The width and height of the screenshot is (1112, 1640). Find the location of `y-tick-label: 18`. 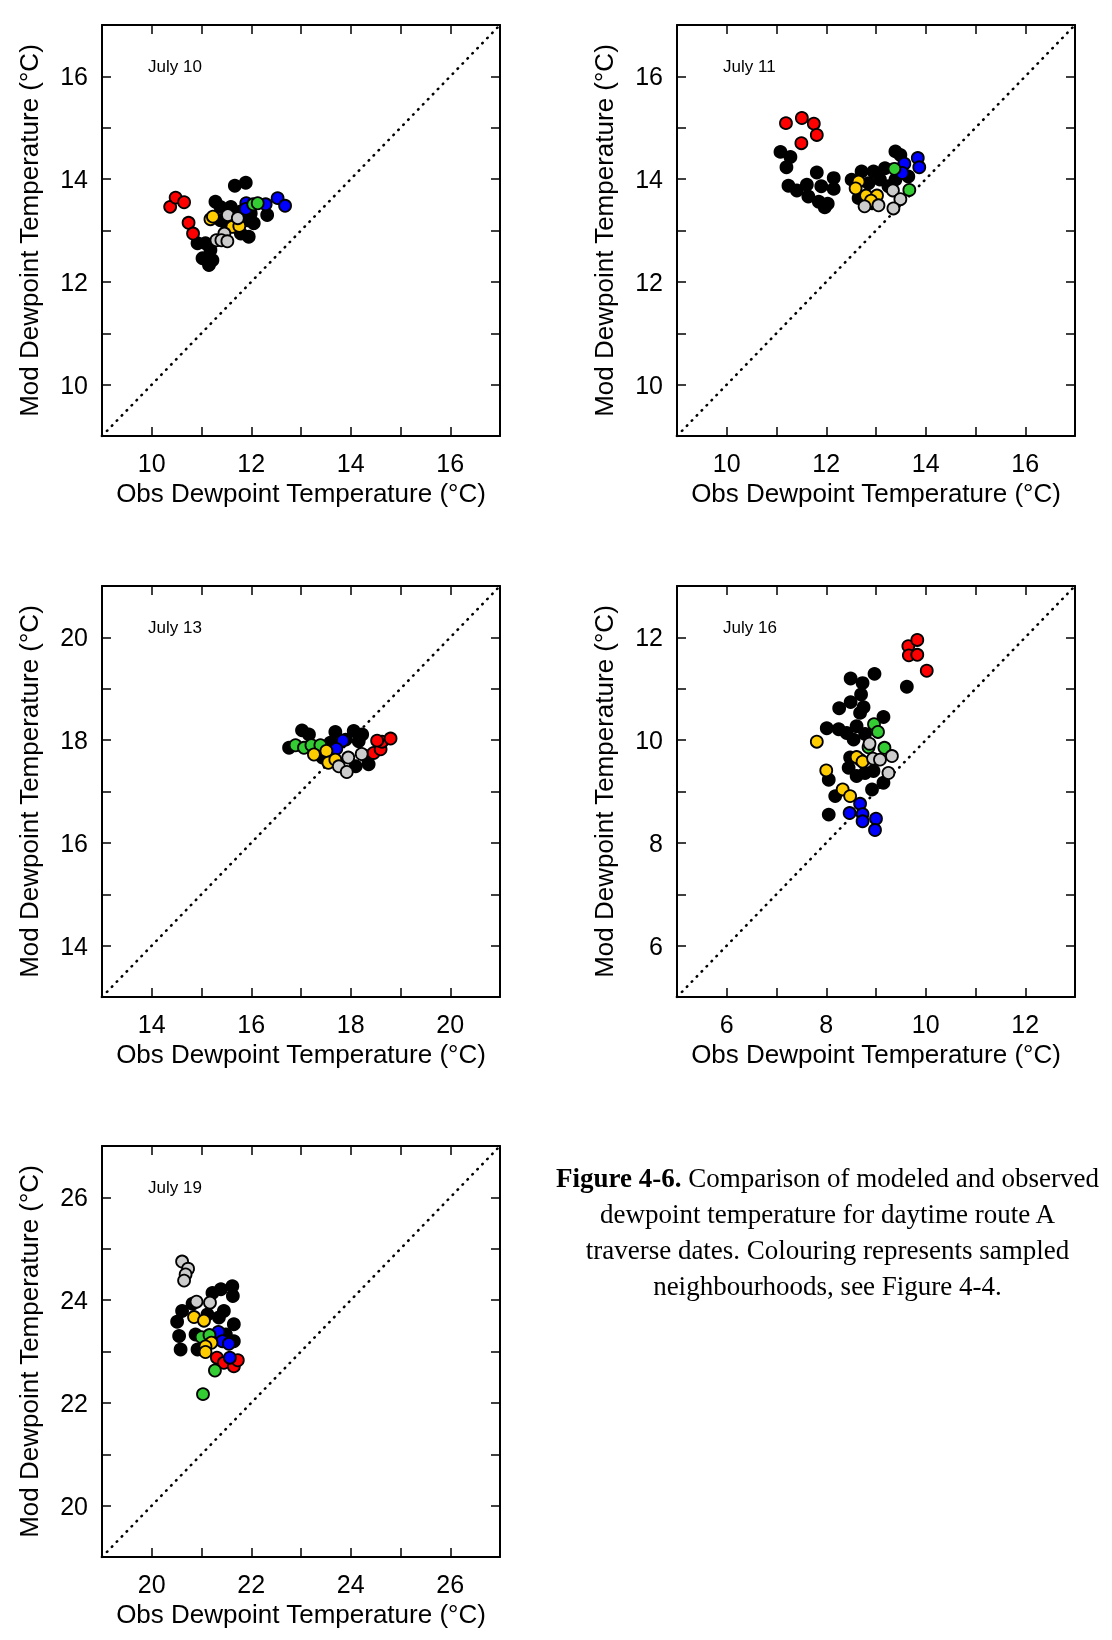

y-tick-label: 18 is located at coordinates (74, 739).